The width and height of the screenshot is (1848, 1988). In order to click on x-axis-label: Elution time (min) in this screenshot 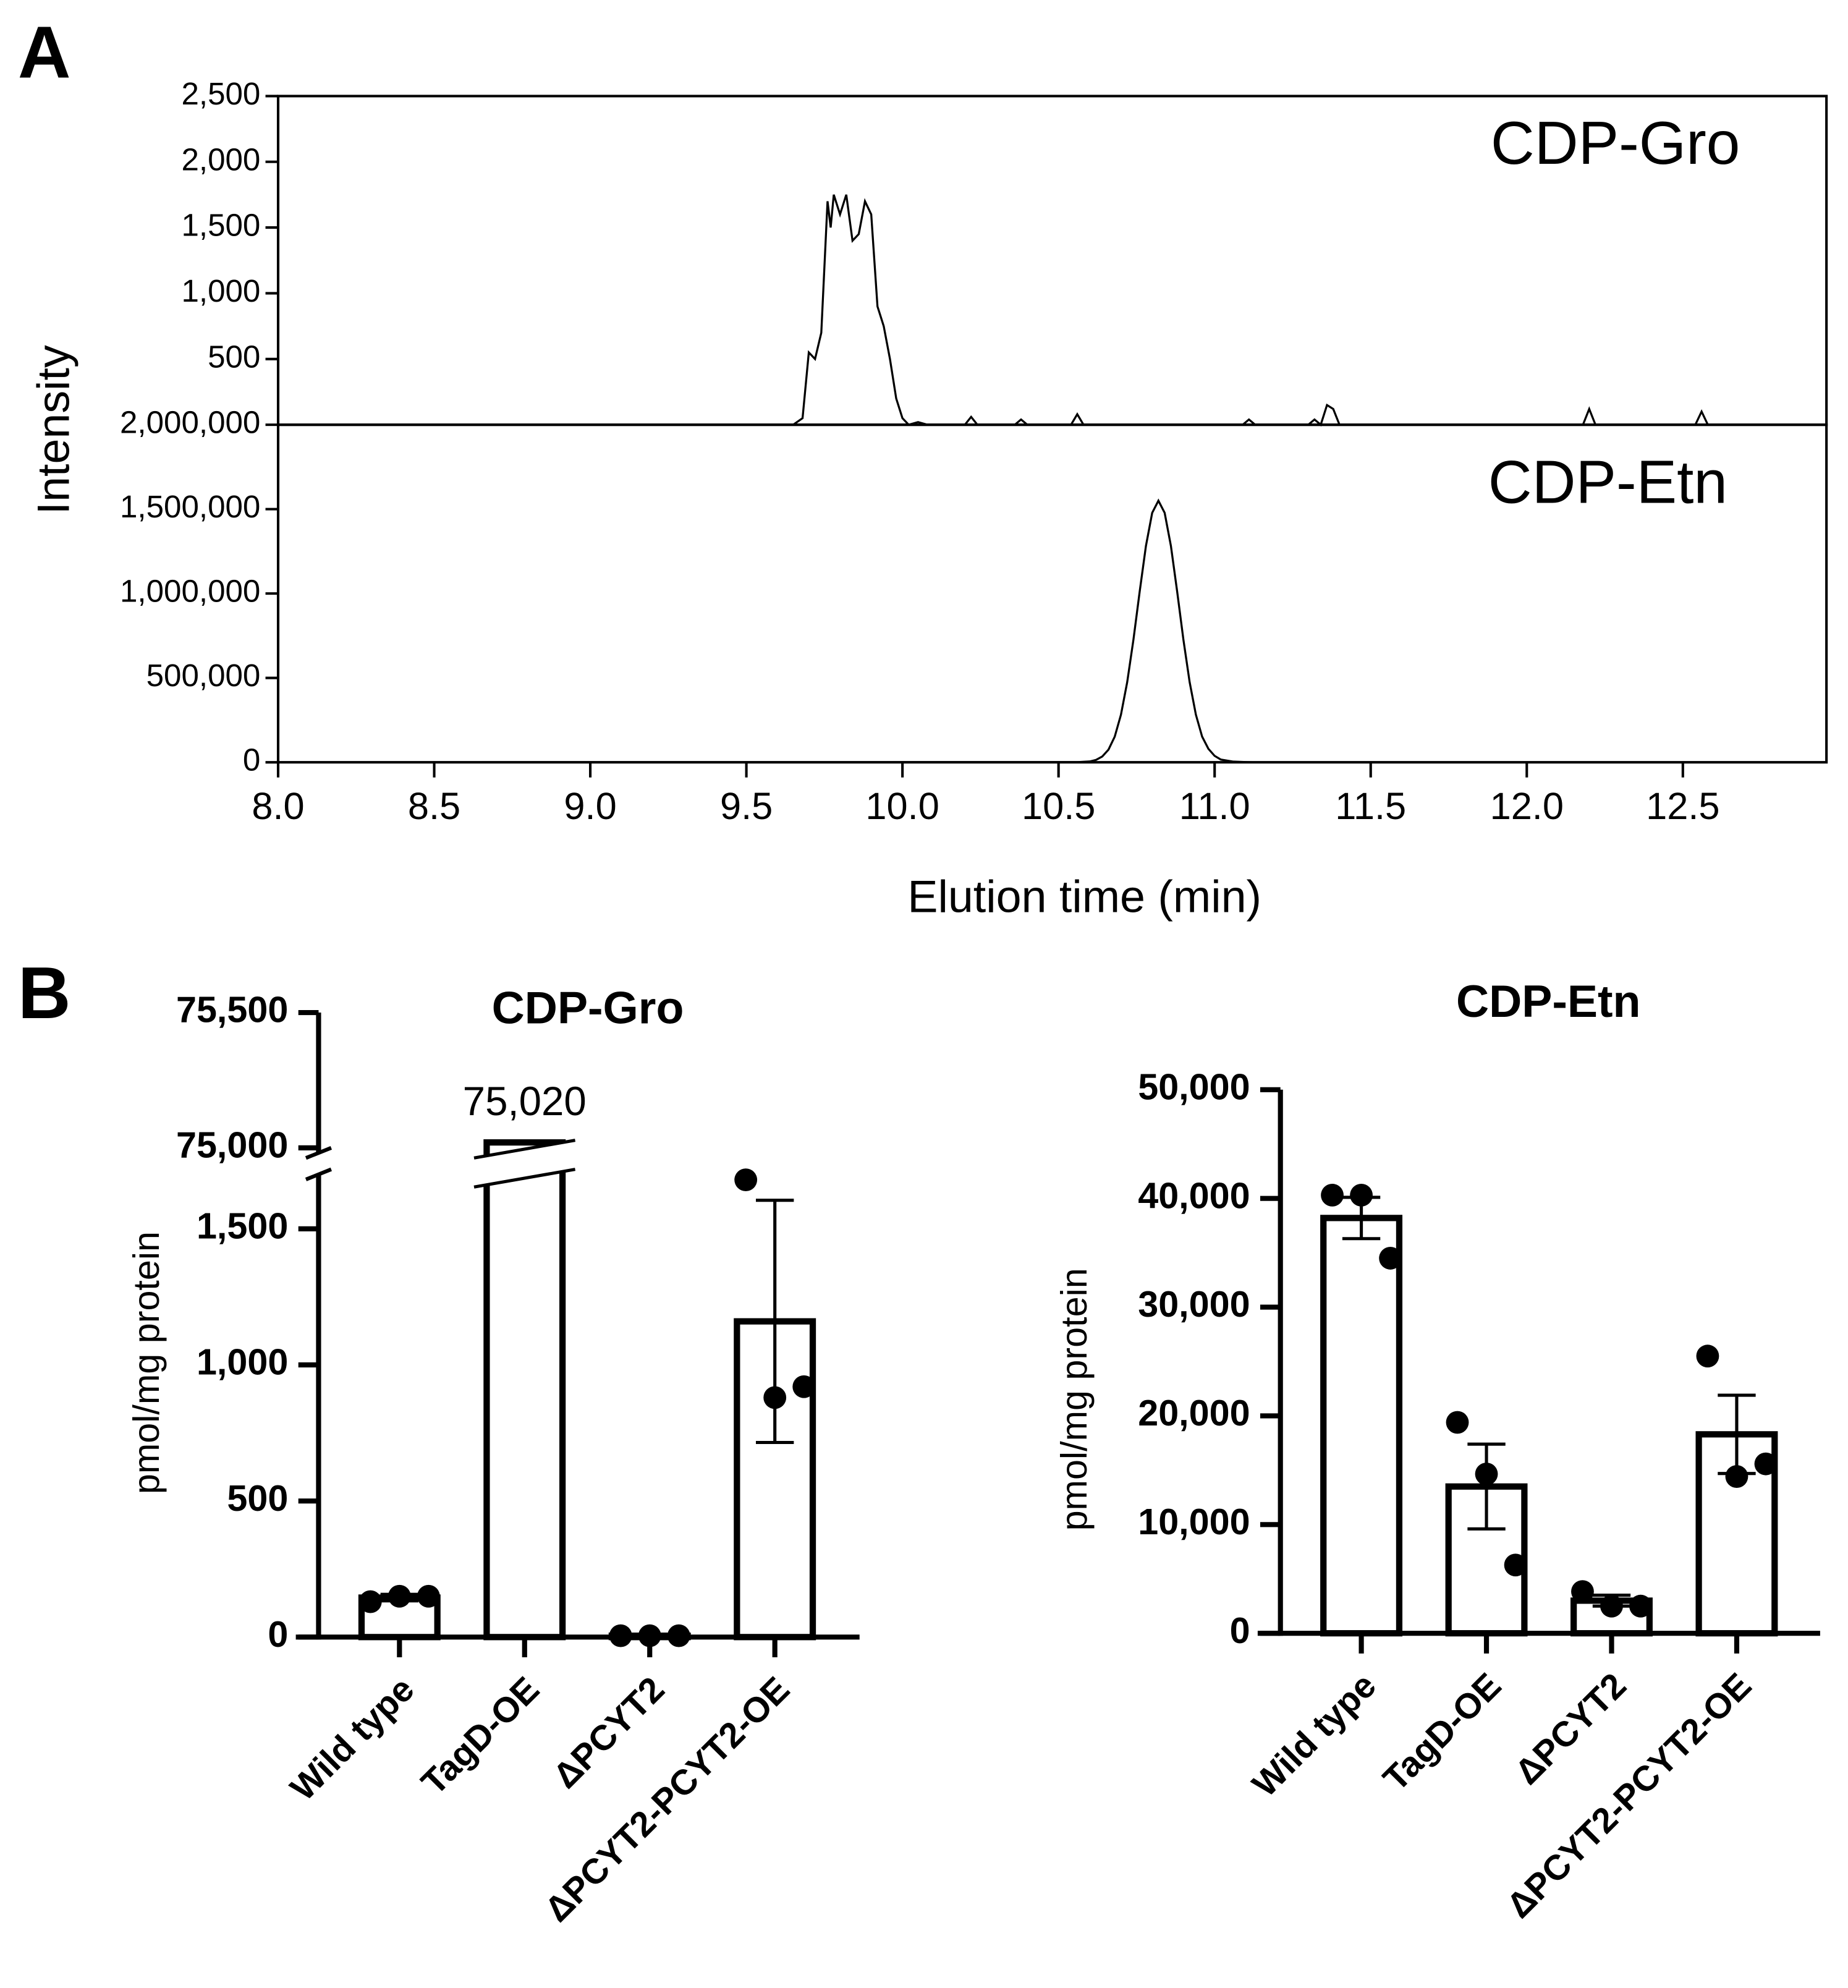, I will do `click(1084, 896)`.